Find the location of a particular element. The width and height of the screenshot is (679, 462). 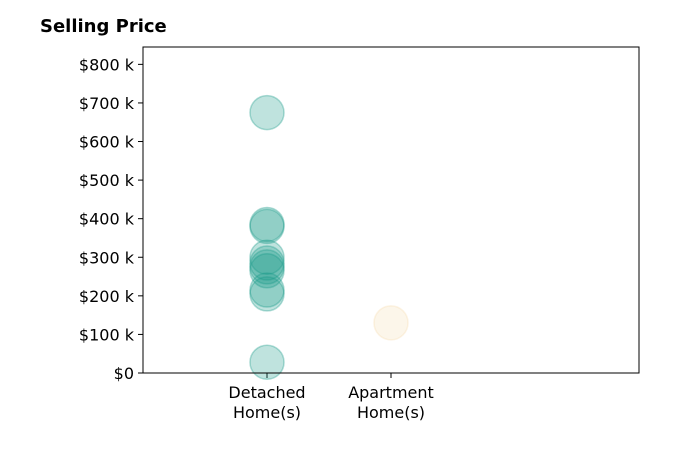

y-tick-label: $600 k is located at coordinates (107, 142).